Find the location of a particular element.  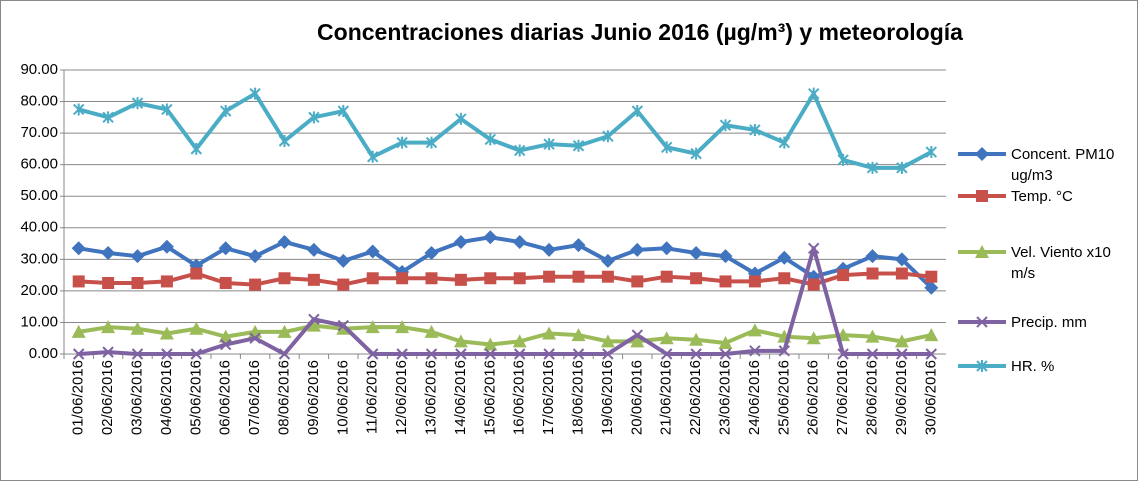

x-tick-label: 19/06/2016 is located at coordinates (607, 397).